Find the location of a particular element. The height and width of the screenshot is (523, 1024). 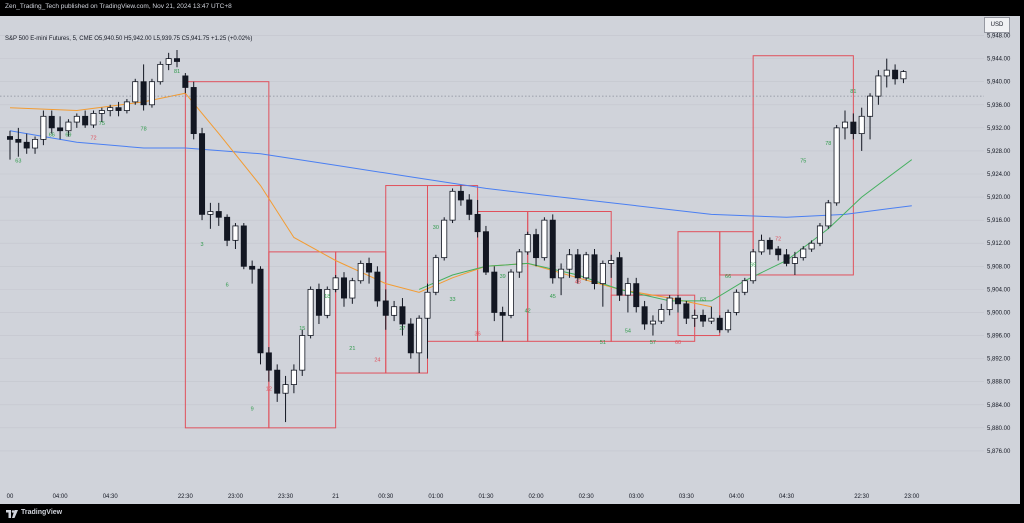

bar-count-label: 21 is located at coordinates (352, 349).